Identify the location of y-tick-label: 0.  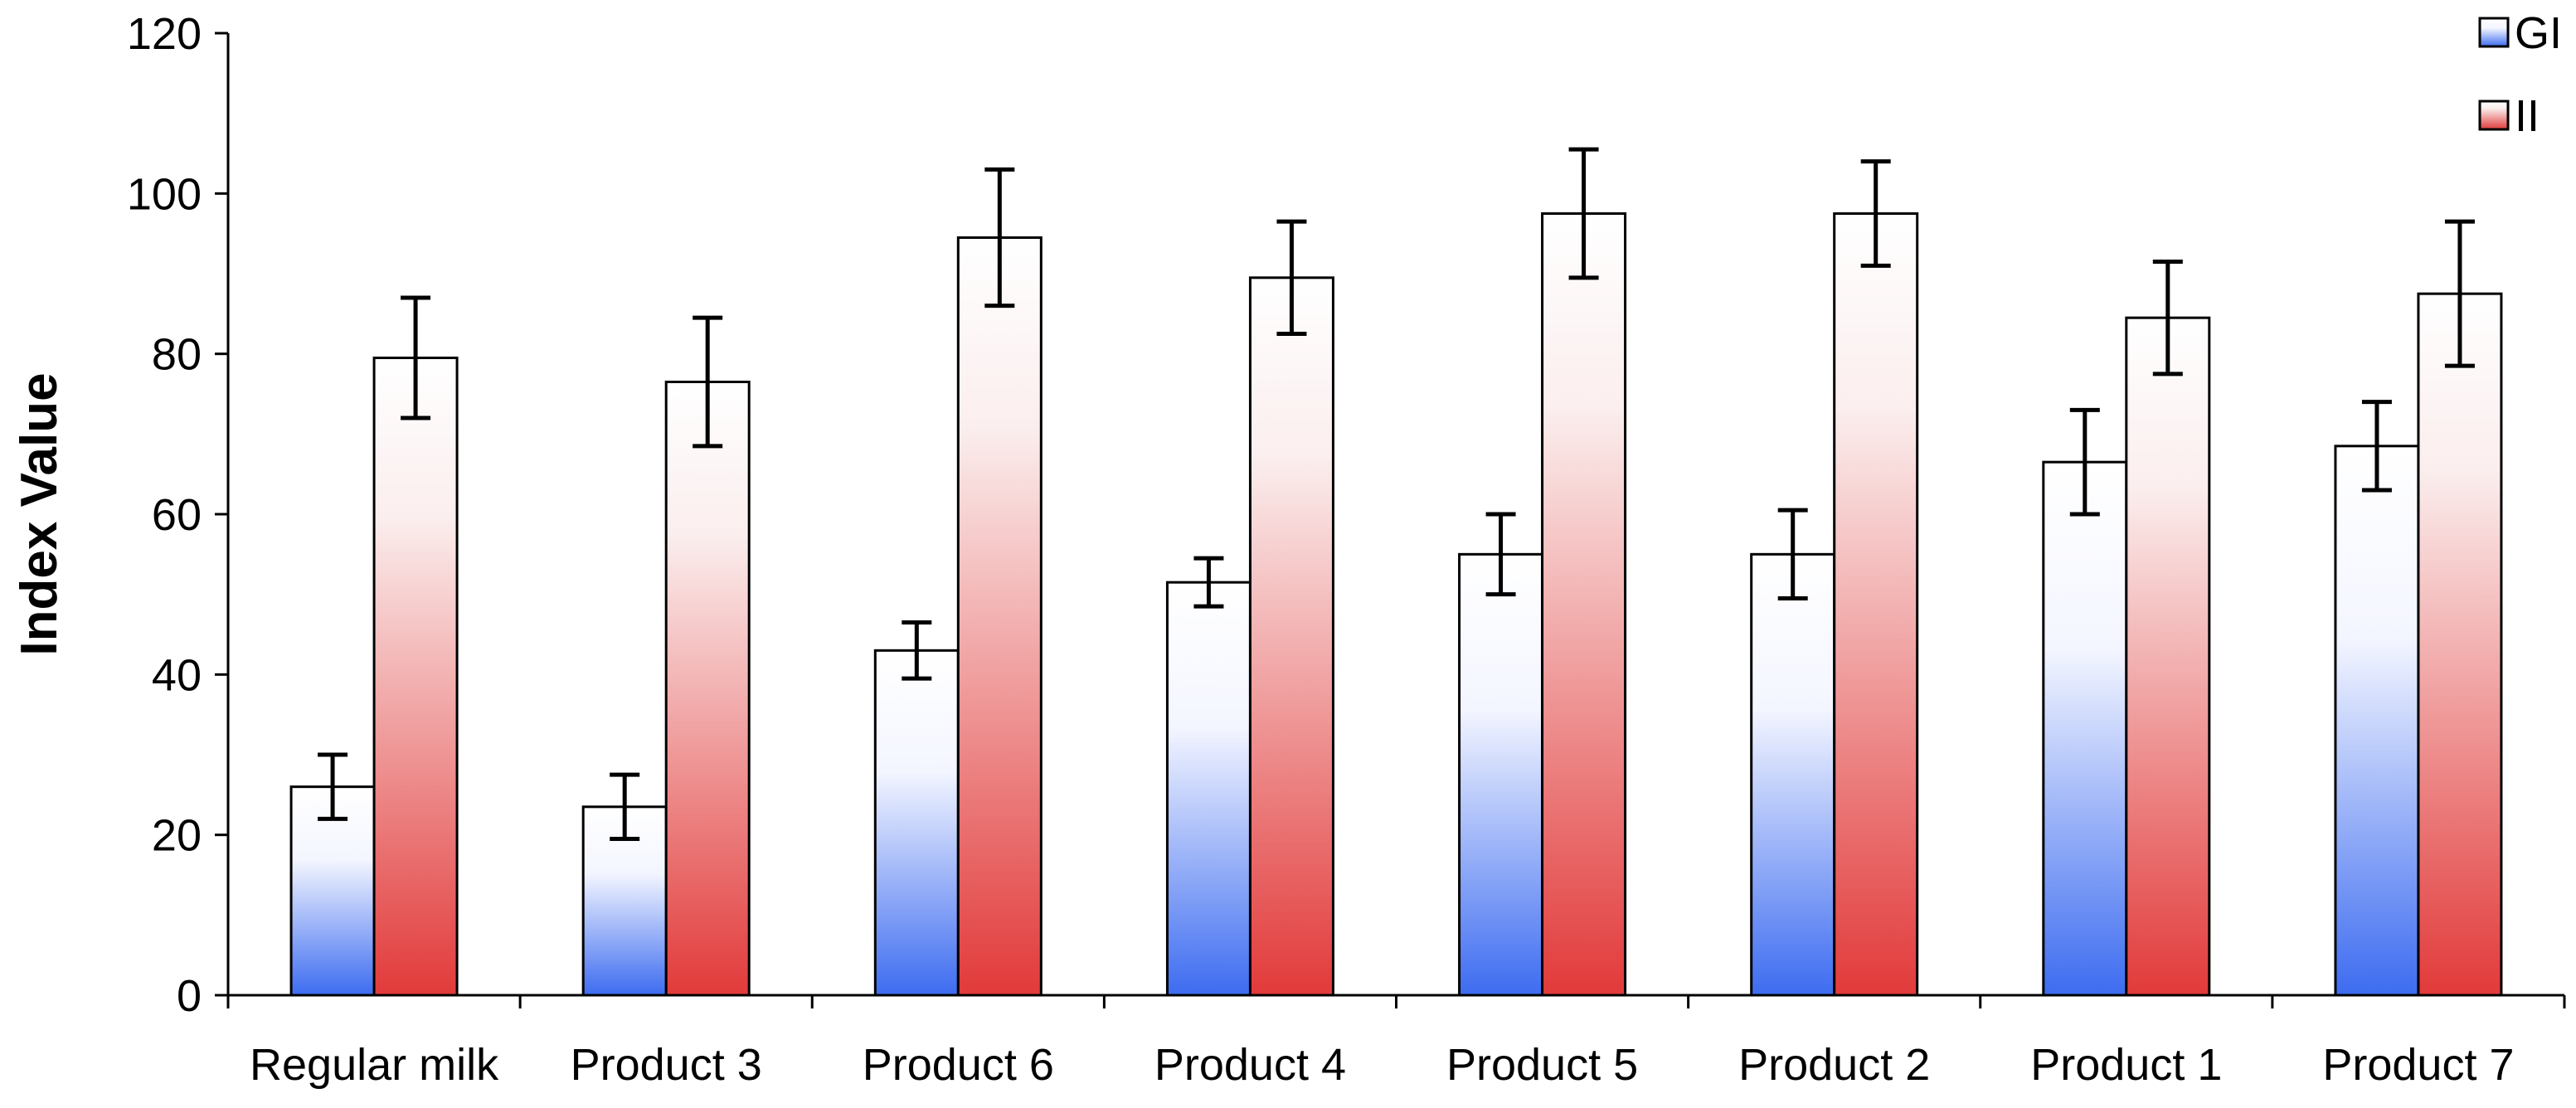
(189, 996).